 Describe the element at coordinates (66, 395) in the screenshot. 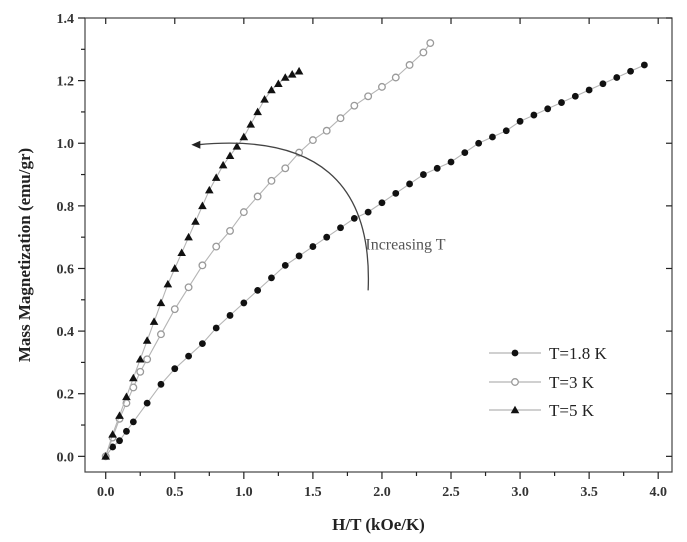

I see `y-tick-label: 0.2` at that location.